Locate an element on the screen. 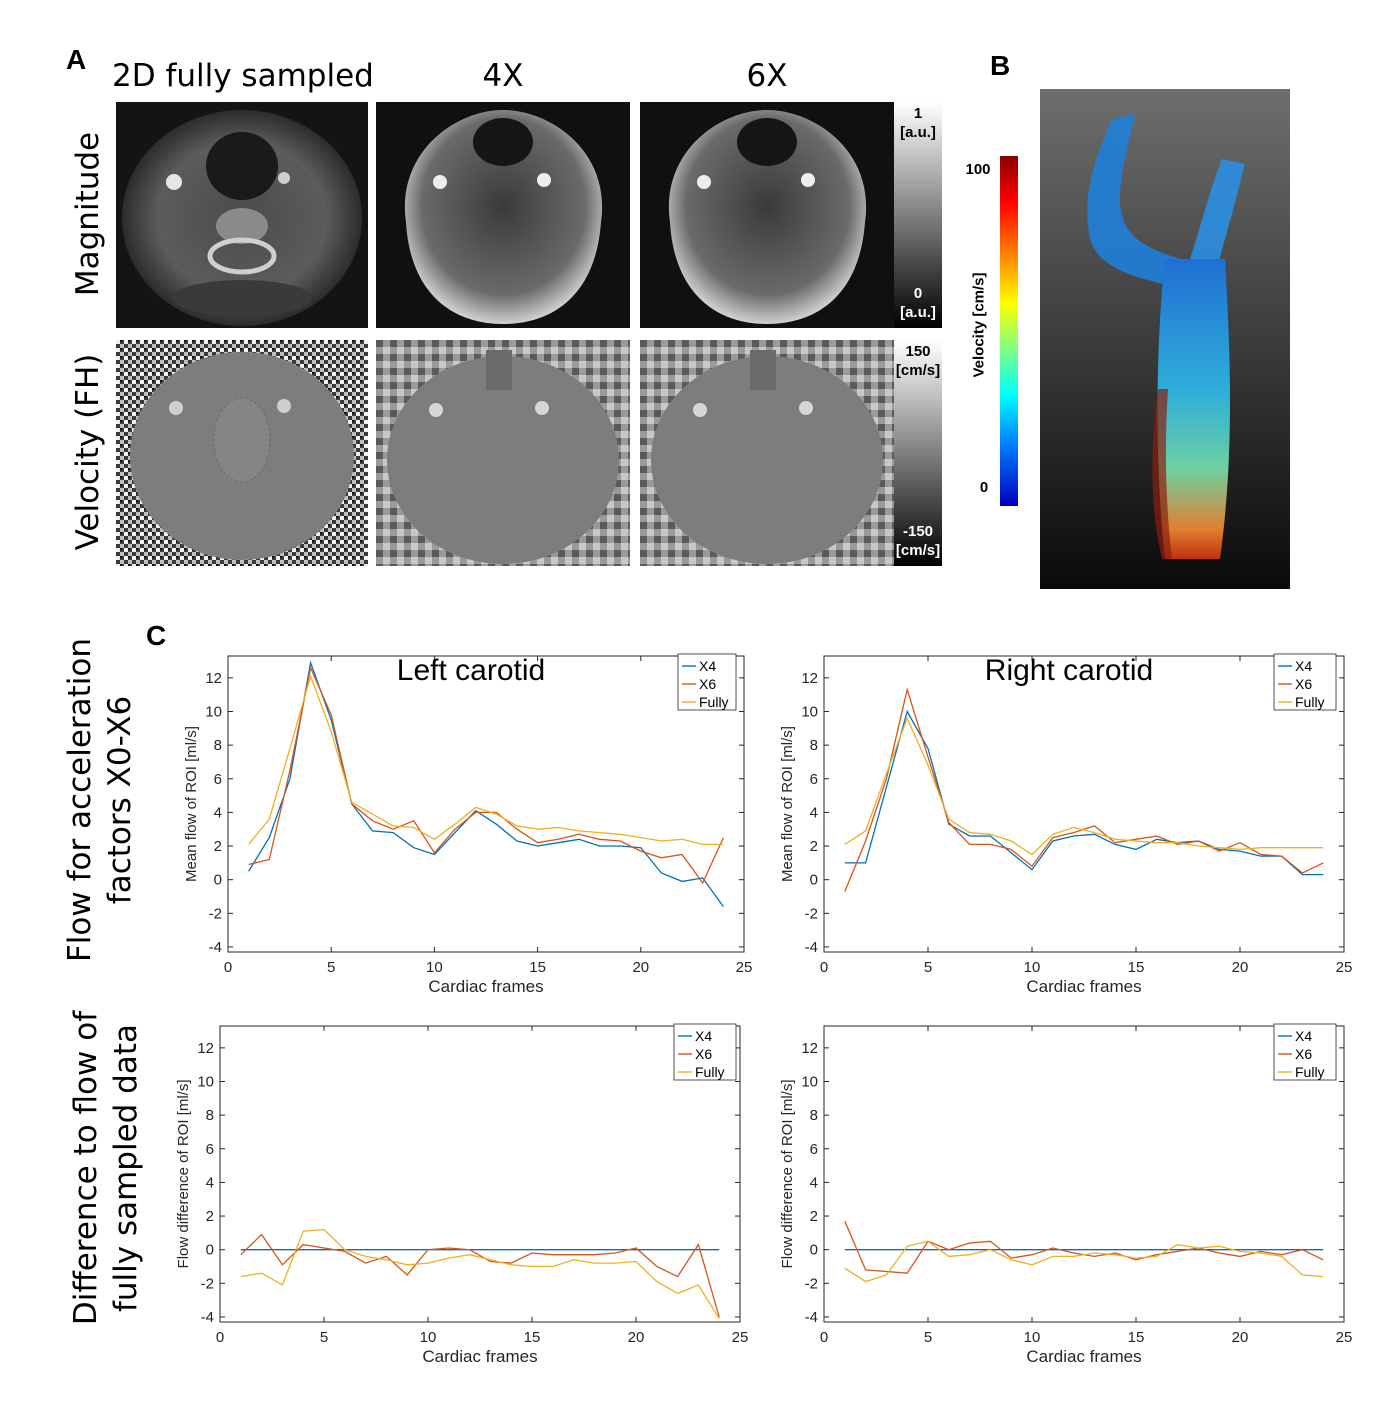 The height and width of the screenshot is (1412, 1374). streamline-colorbar-min: 0 is located at coordinates (984, 487).